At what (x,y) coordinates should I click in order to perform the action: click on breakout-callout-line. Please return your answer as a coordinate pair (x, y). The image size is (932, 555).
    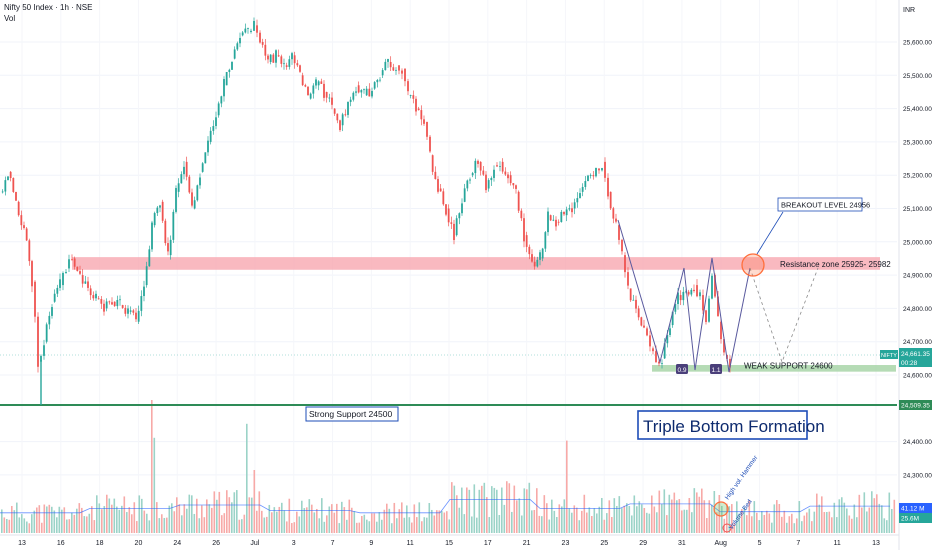
    Looking at the image, I should click on (770, 233).